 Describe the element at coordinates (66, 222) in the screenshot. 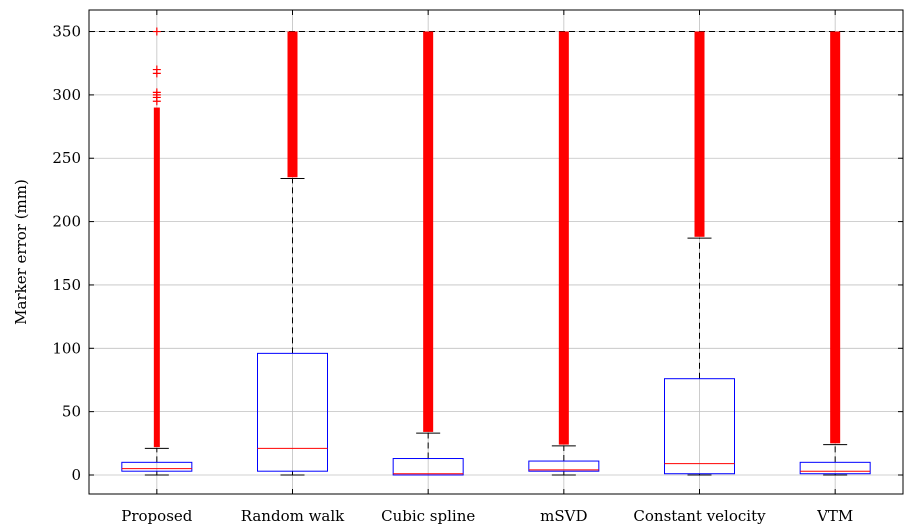

I see `y-tick-label: 200` at that location.